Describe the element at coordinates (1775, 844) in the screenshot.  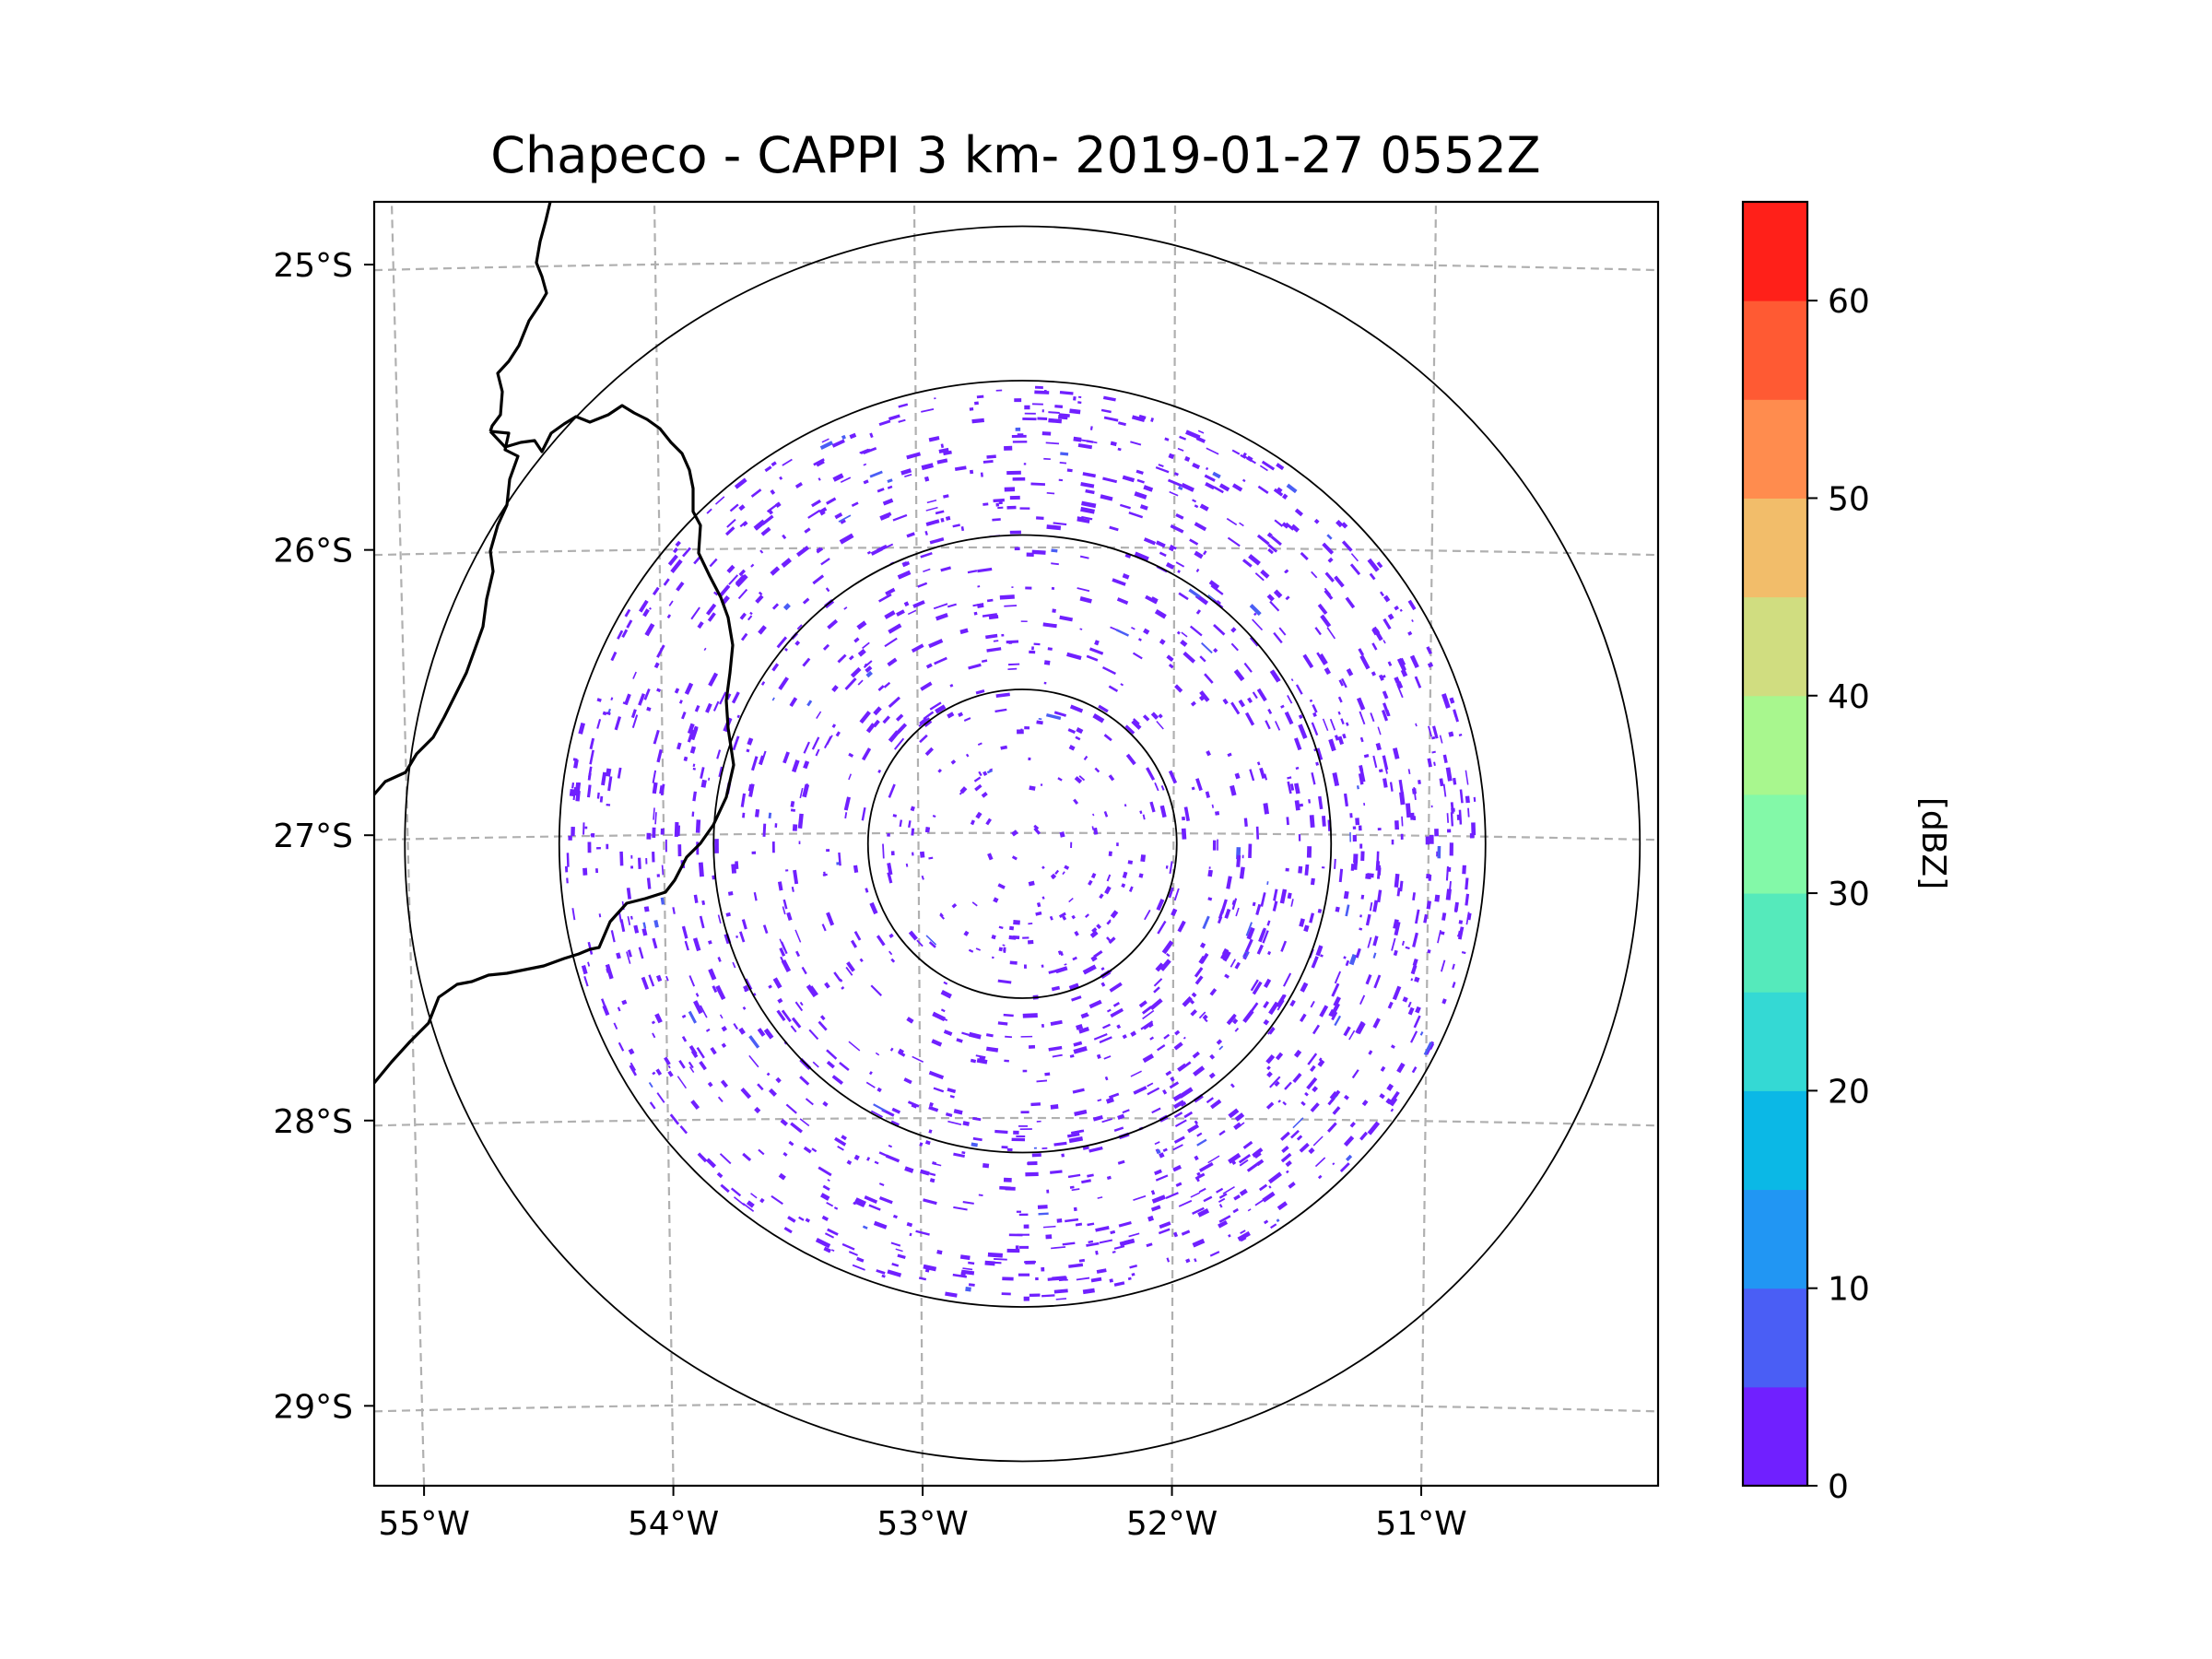
I see `colorbar-frame` at that location.